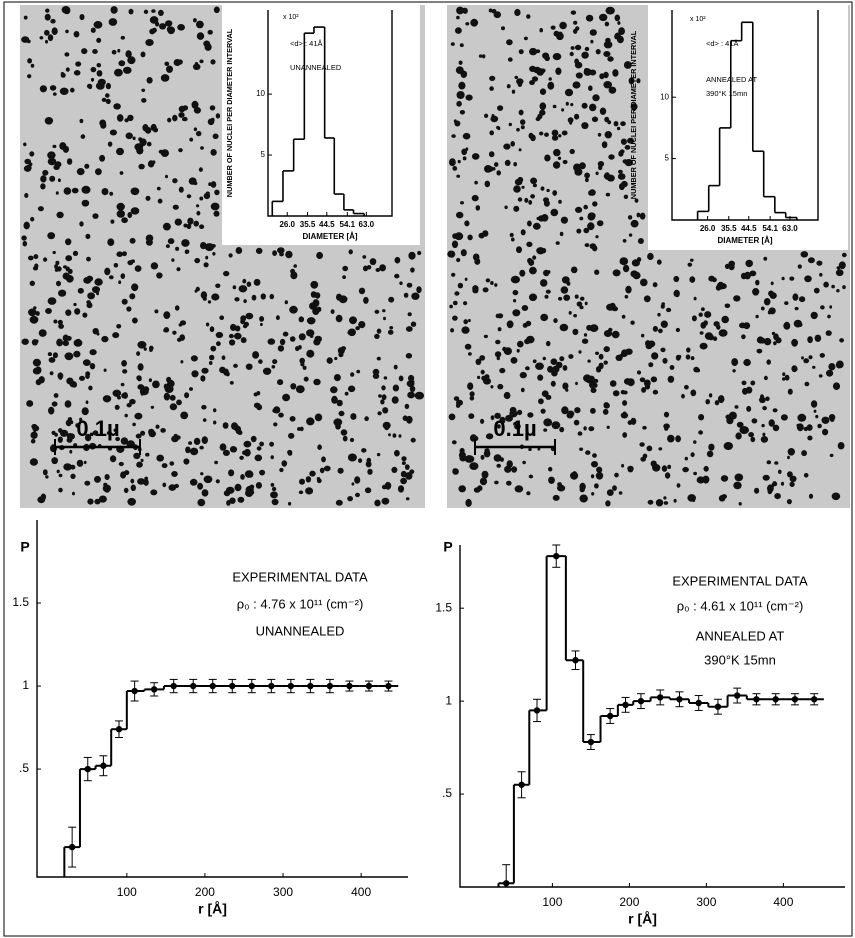 The width and height of the screenshot is (855, 938). I want to click on x-axis-label: r [Å], so click(642, 919).